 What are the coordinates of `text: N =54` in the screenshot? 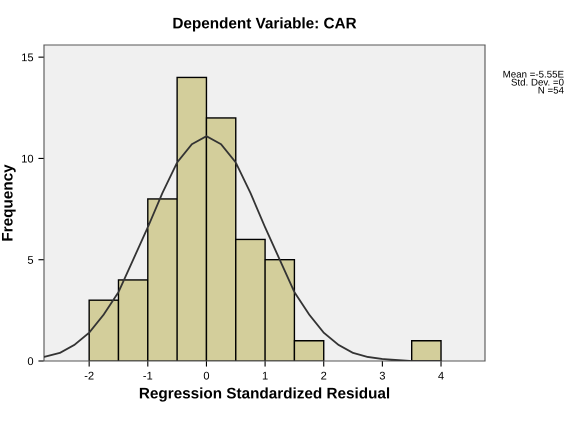 It's located at (551, 90).